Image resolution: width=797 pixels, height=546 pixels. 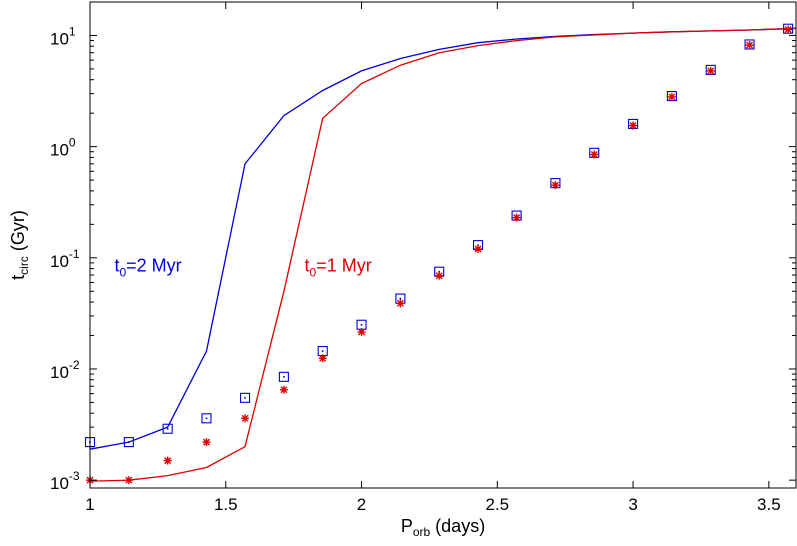 What do you see at coordinates (361, 504) in the screenshot?
I see `x-tick-label: 2` at bounding box center [361, 504].